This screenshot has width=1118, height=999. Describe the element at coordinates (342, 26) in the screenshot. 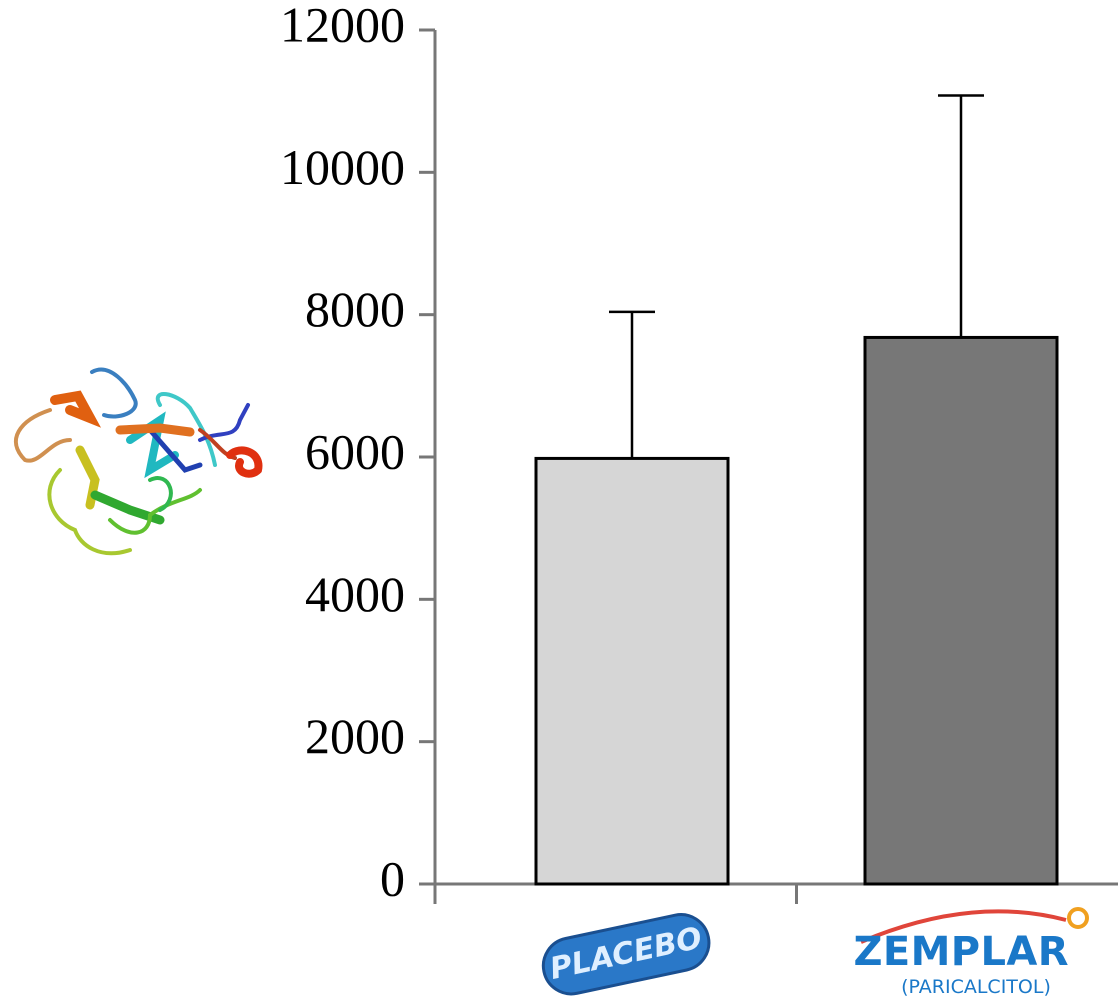

I see `y-tick-label: 12000` at that location.